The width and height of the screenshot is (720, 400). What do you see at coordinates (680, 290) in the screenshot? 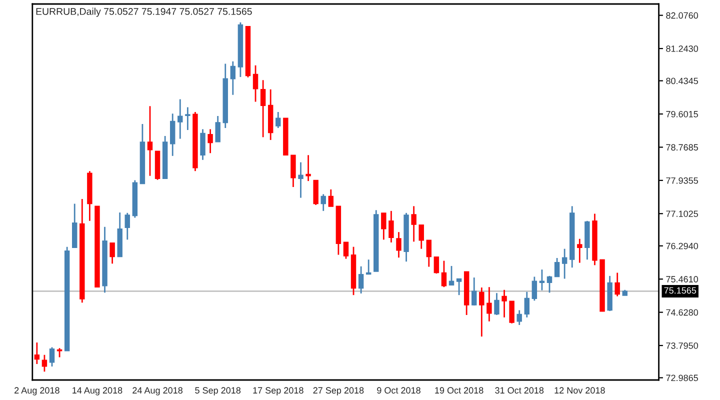
I see `ref-line-label: 75.1565` at bounding box center [680, 290].